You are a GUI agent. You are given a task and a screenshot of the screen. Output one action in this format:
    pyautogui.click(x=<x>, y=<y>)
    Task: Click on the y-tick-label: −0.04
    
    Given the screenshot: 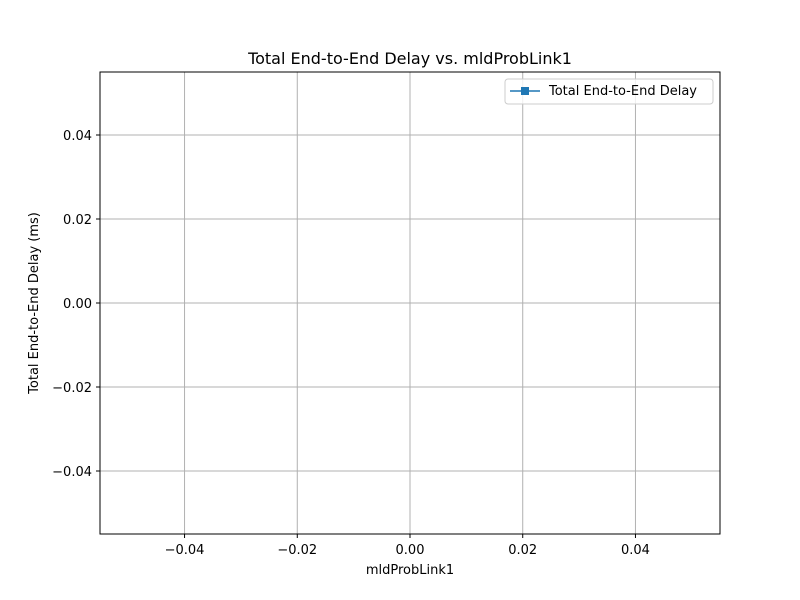 What is the action you would take?
    pyautogui.click(x=72, y=472)
    